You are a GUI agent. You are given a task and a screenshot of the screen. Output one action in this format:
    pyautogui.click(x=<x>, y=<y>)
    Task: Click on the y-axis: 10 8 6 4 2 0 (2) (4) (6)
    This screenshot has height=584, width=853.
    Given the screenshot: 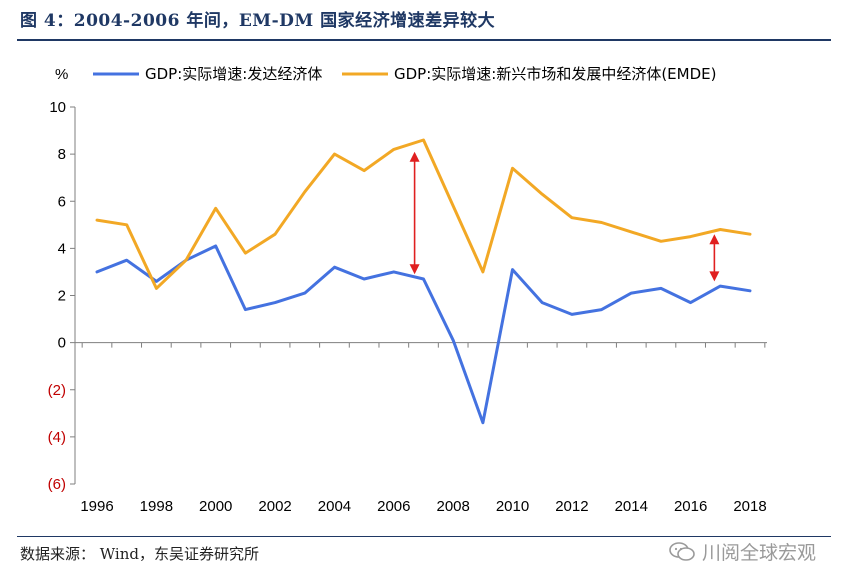 What is the action you would take?
    pyautogui.click(x=62, y=296)
    